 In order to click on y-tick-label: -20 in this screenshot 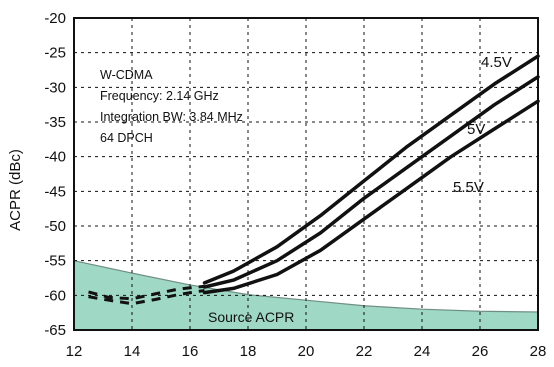, I will do `click(55, 18)`.